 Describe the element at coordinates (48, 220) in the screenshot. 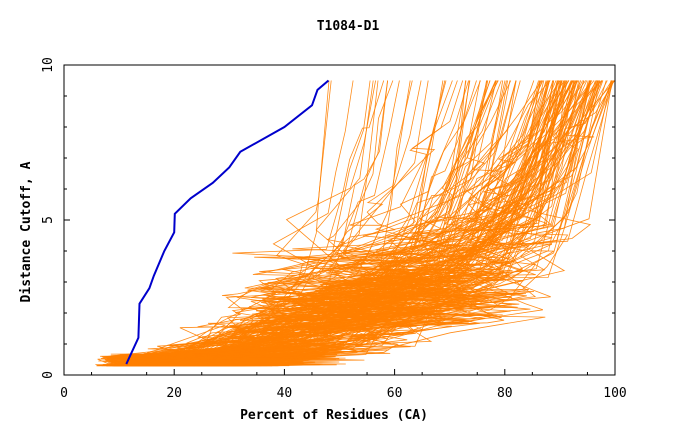

I see `y-tick-label: 5` at that location.